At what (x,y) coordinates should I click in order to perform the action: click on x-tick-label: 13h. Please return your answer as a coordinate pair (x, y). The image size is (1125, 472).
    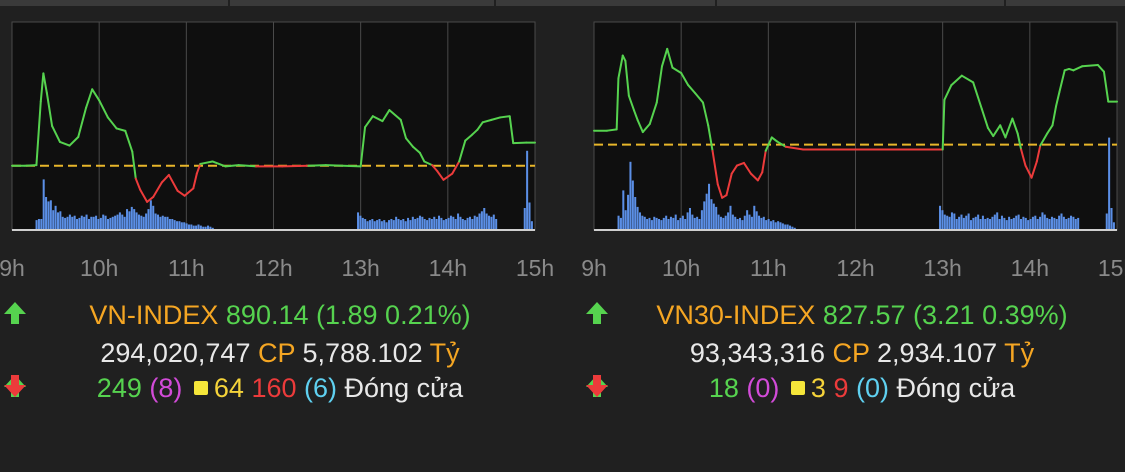
    Looking at the image, I should click on (942, 268).